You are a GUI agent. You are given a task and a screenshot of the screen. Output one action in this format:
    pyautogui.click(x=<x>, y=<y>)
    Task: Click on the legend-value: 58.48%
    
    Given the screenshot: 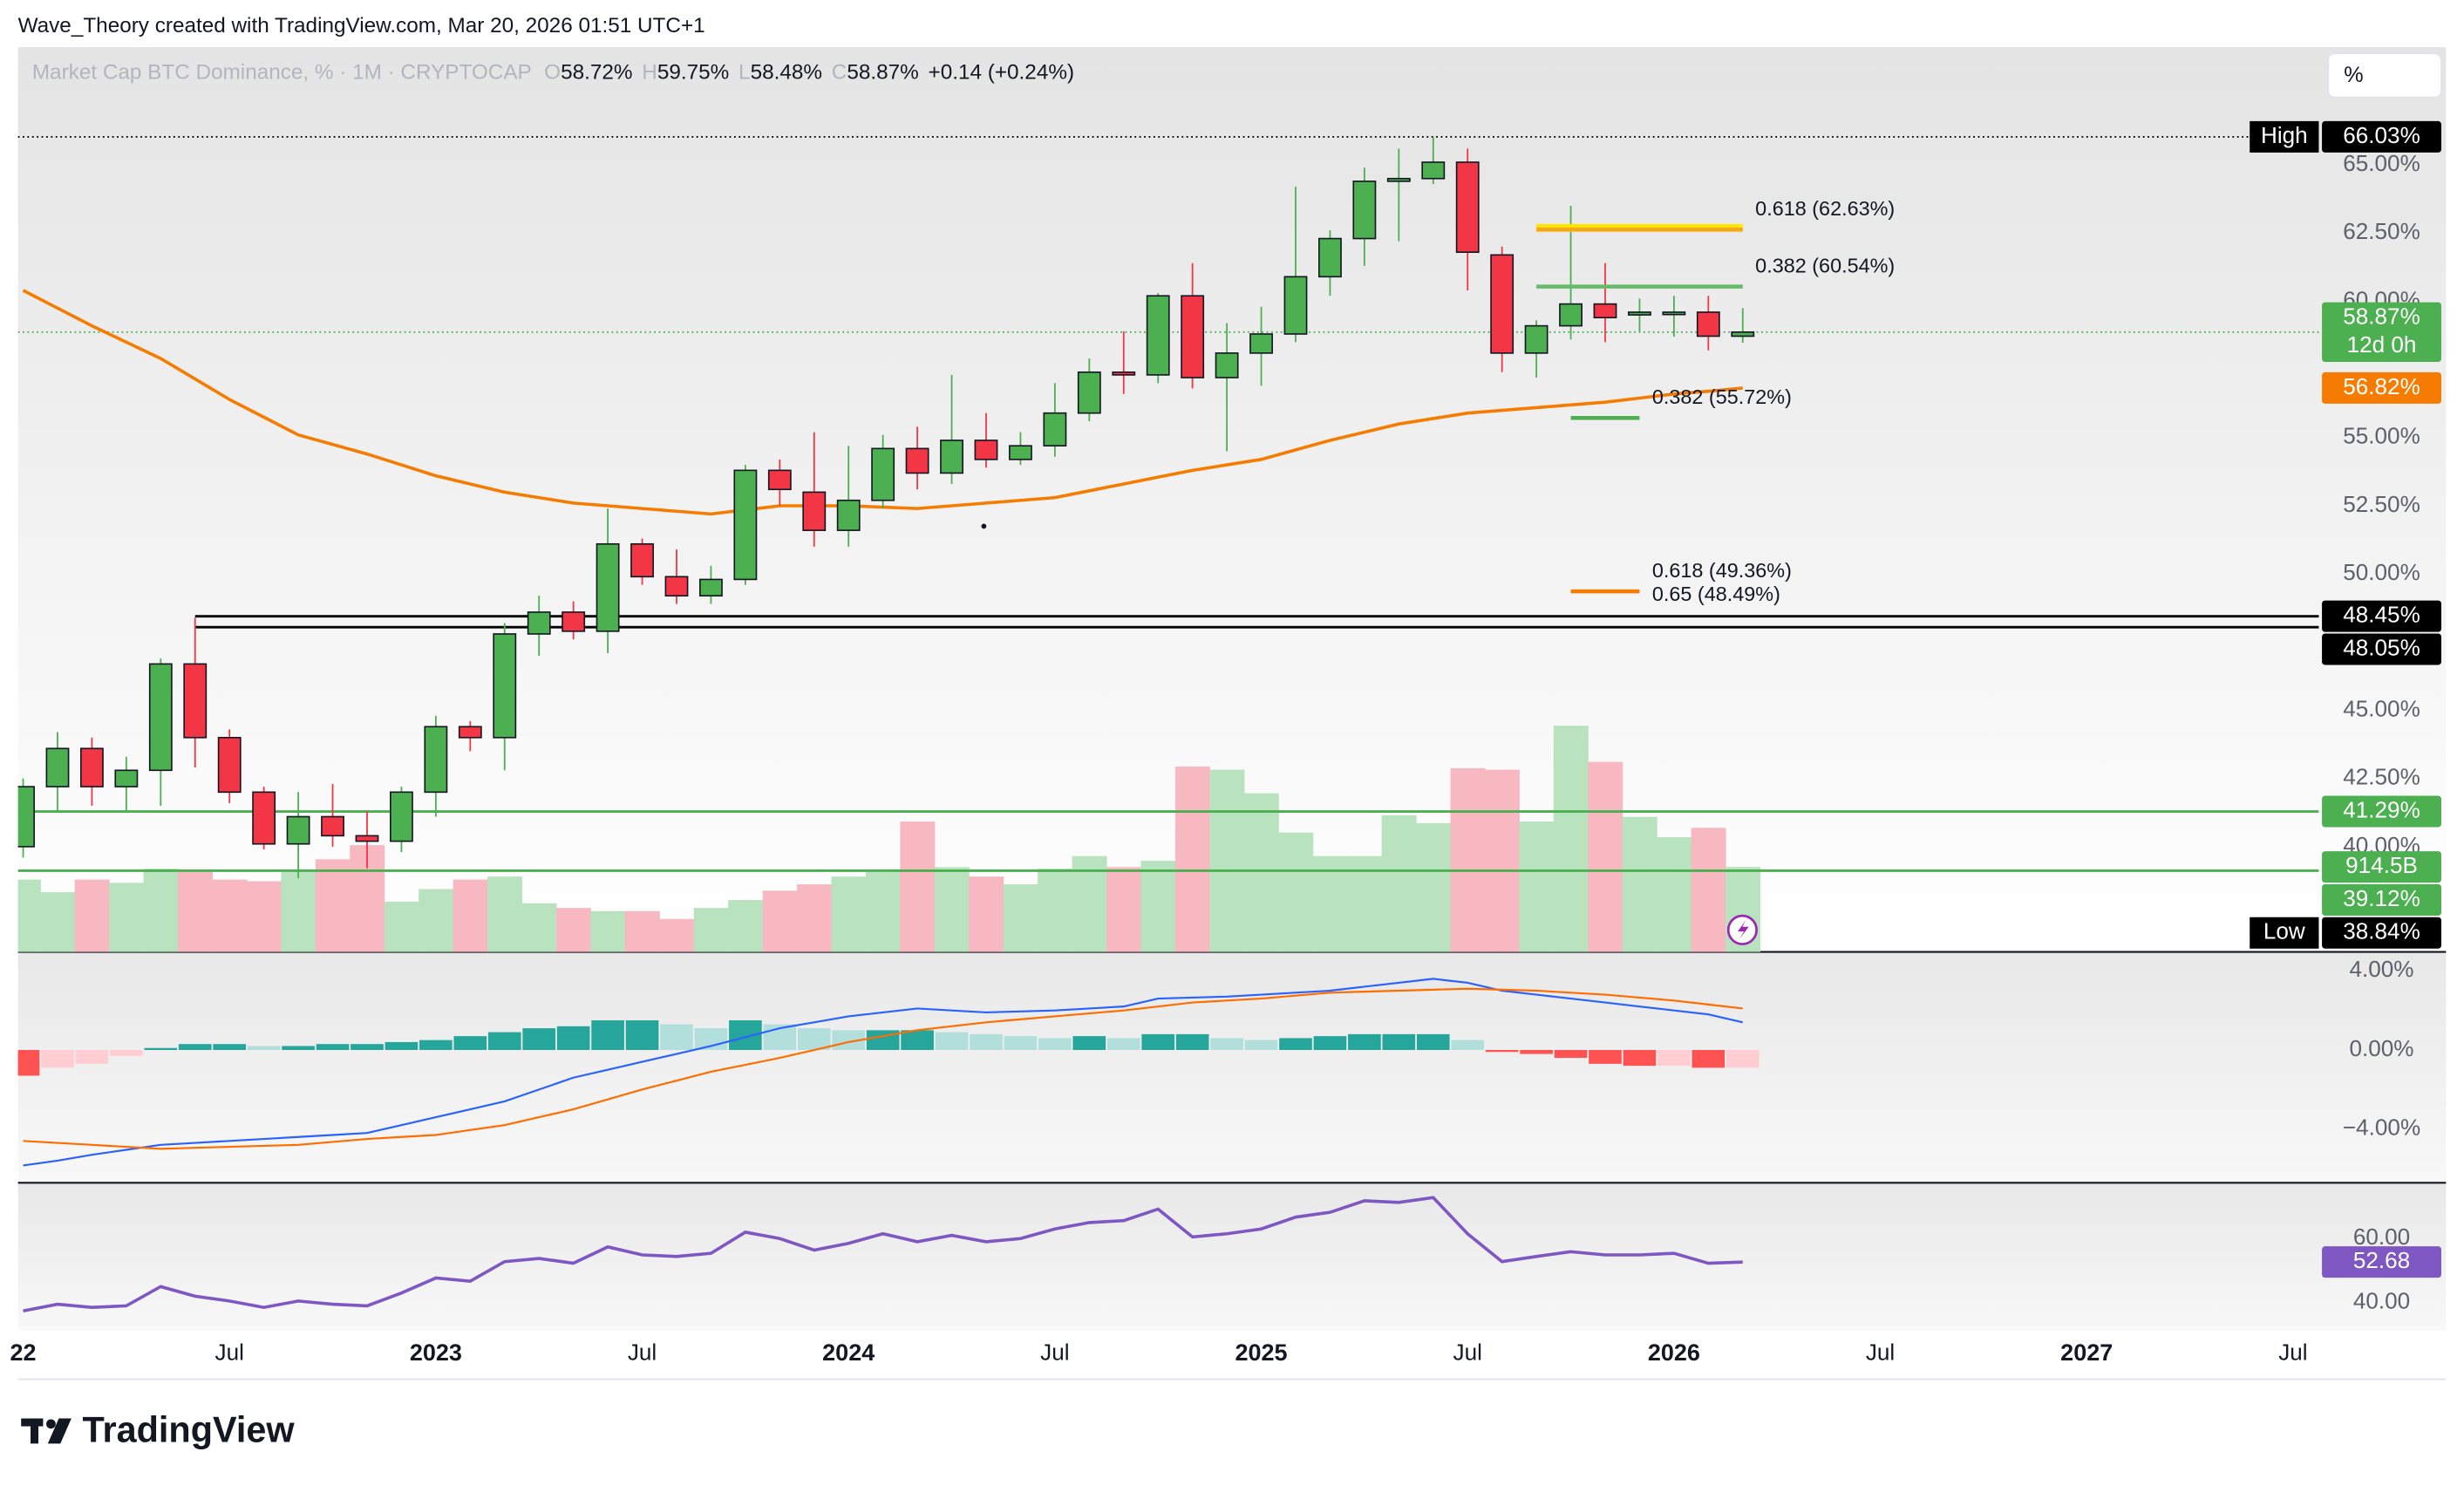 What is the action you would take?
    pyautogui.click(x=786, y=73)
    